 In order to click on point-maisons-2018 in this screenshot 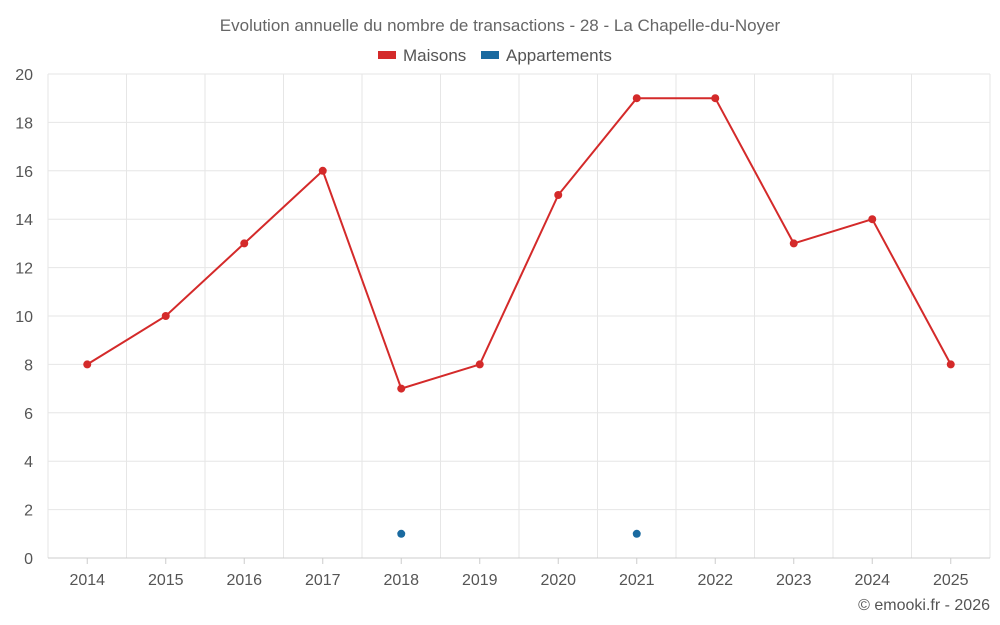, I will do `click(401, 388)`.